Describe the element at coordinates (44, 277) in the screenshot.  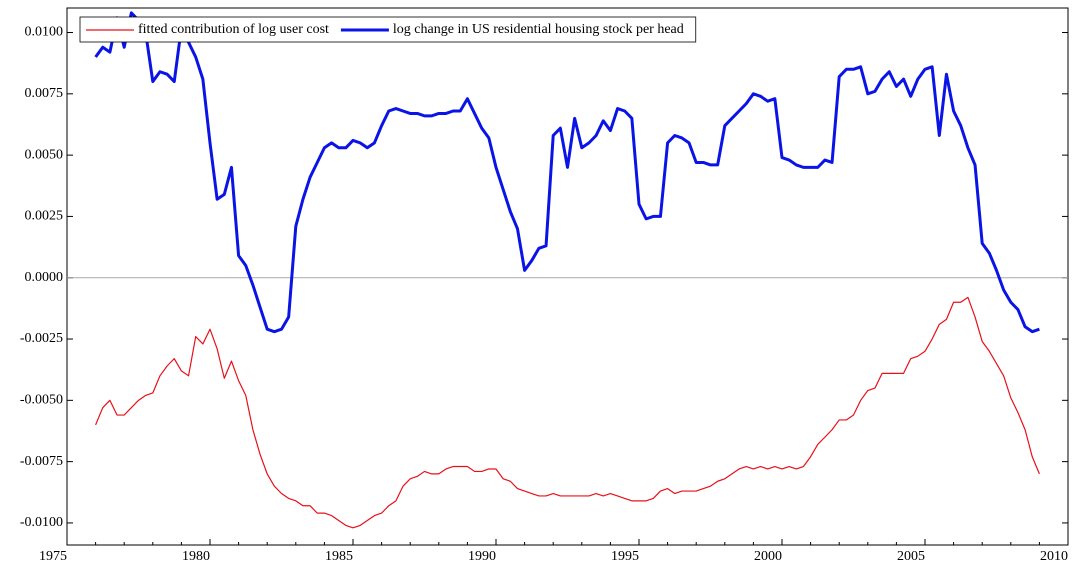
I see `y-tick-label: 0.0000` at that location.